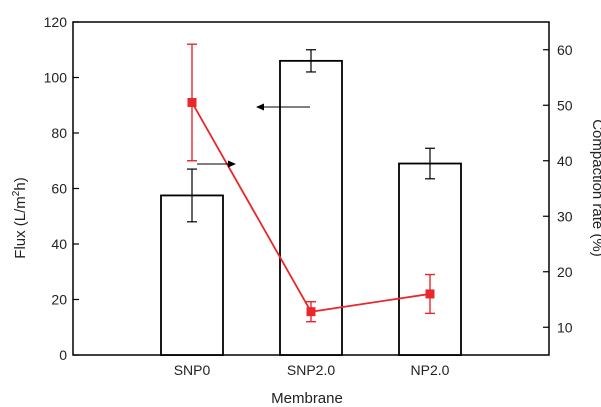 This screenshot has width=601, height=407. Describe the element at coordinates (260, 107) in the screenshot. I see `left-arrow-head` at that location.